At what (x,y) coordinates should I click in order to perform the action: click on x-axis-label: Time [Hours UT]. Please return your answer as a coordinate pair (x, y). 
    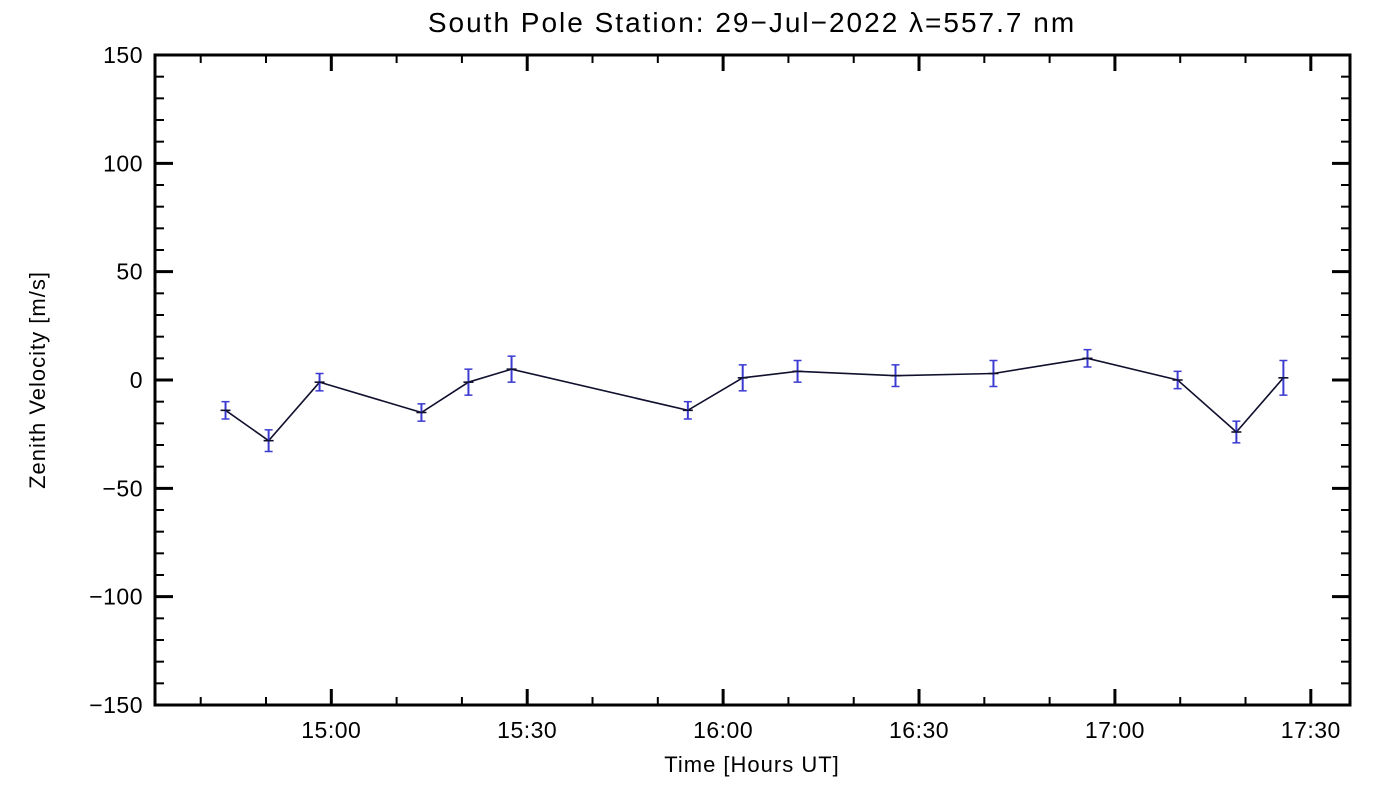
    Looking at the image, I should click on (752, 764).